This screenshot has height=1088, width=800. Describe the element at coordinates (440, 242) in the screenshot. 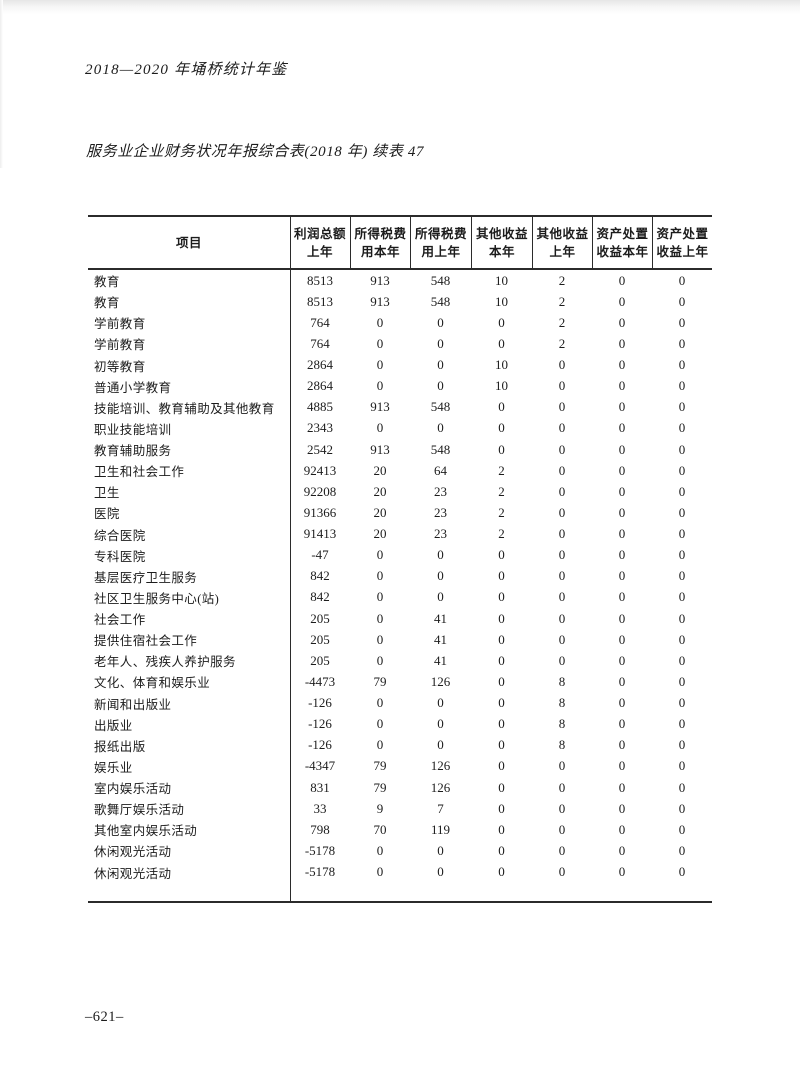

I see `column-header-tax-prev: 所得税费 用上年` at that location.